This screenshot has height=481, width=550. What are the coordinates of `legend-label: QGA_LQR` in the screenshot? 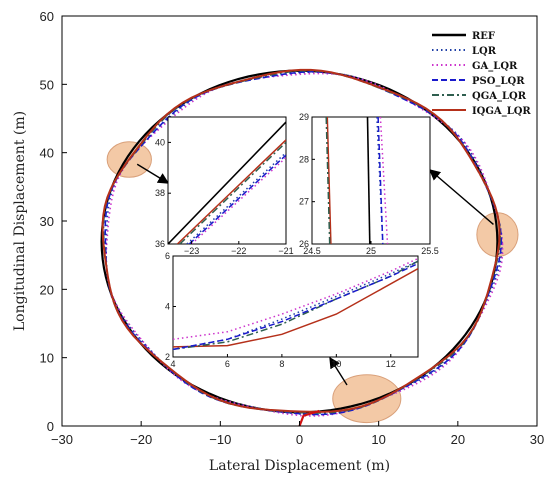 It's located at (499, 96).